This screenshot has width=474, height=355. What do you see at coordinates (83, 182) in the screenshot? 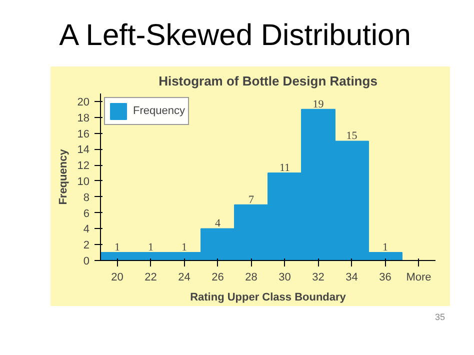
I see `y-tick-label: 10` at bounding box center [83, 182].